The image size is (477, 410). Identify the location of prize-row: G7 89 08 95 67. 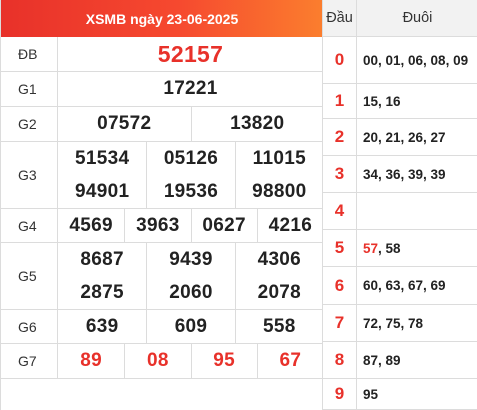
(162, 361).